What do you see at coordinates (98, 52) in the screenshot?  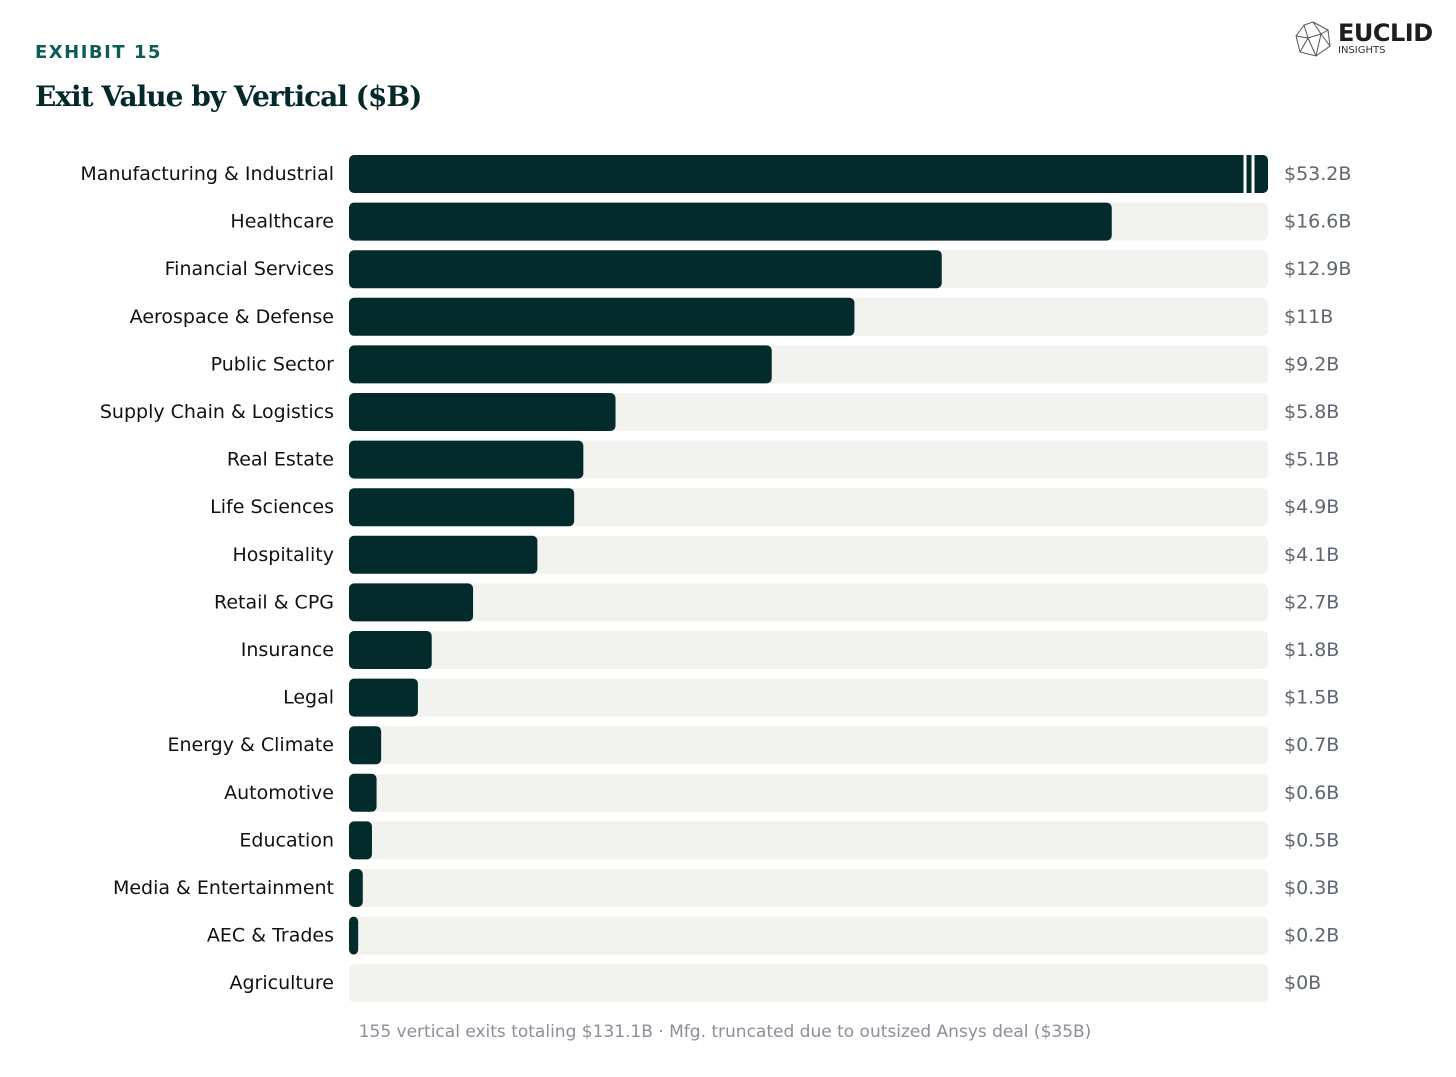 I see `exhibit-label: EXHIBIT 15` at bounding box center [98, 52].